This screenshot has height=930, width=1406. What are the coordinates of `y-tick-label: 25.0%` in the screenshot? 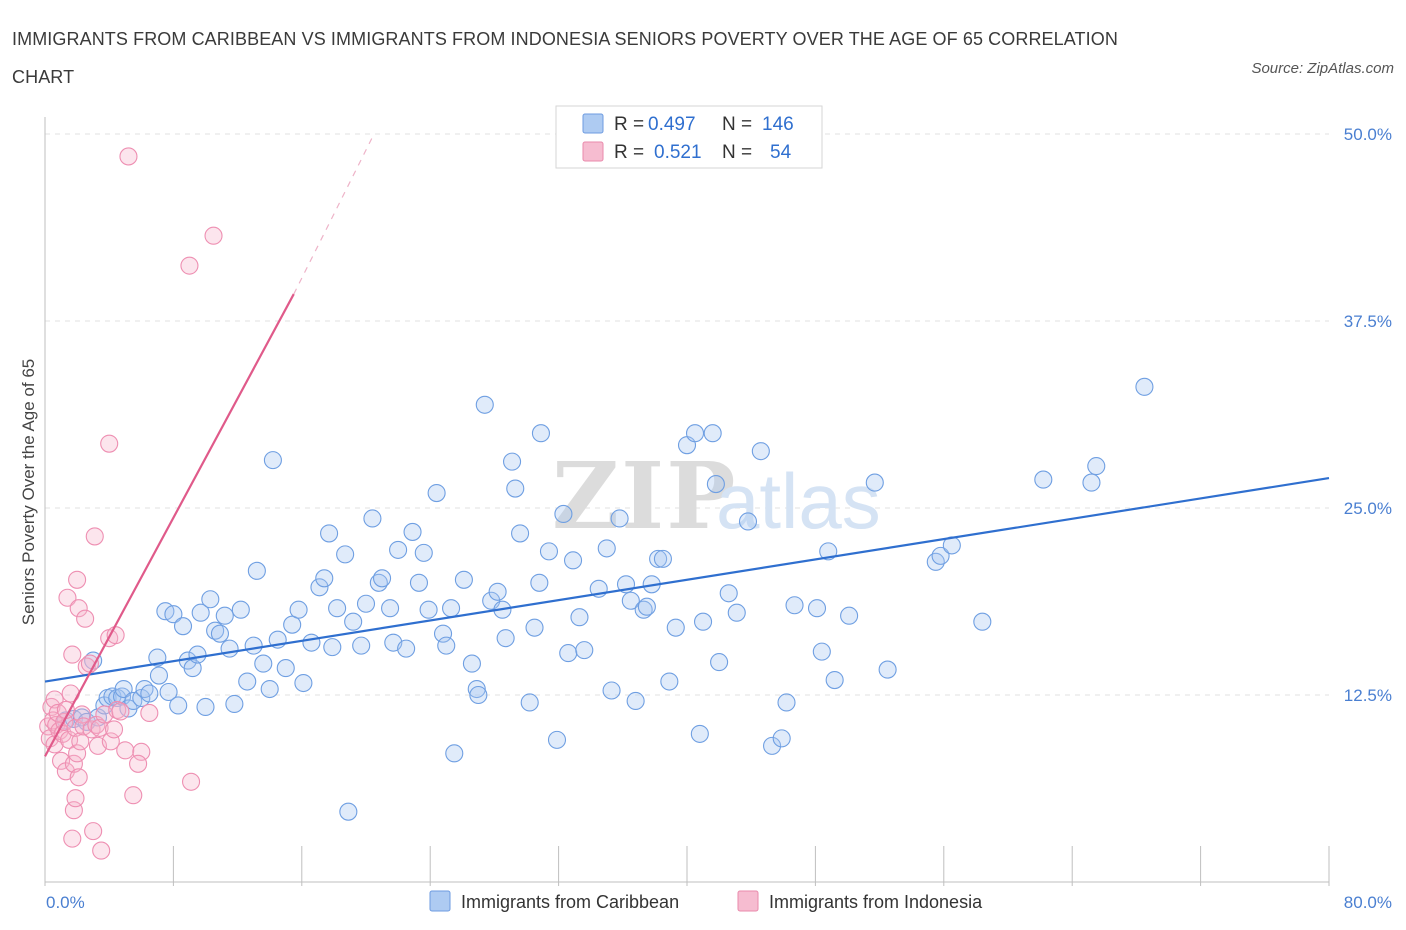 It's located at (1368, 508).